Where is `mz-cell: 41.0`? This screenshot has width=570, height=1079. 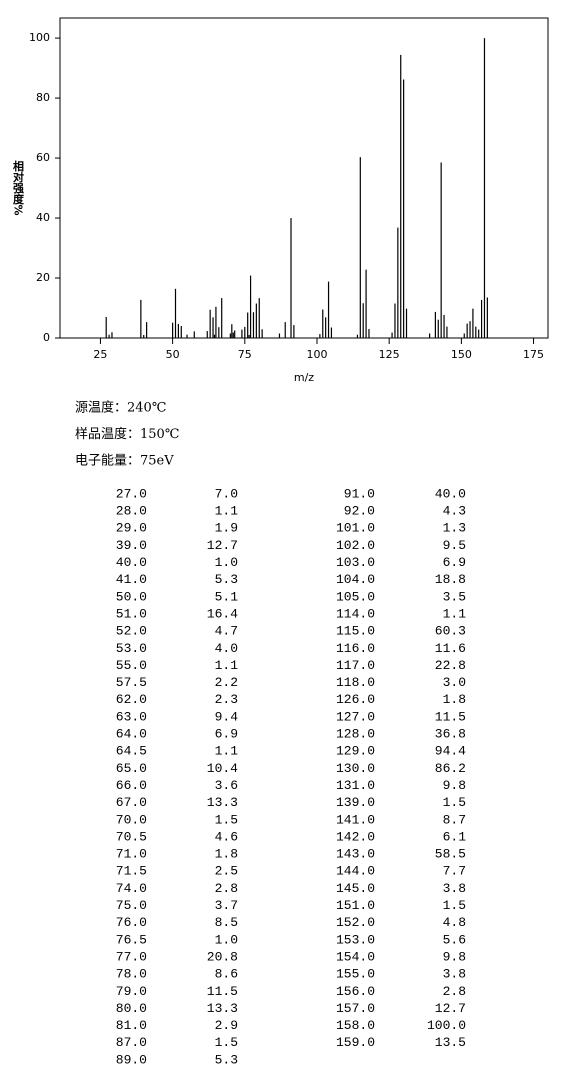
mz-cell: 41.0 is located at coordinates (131, 579).